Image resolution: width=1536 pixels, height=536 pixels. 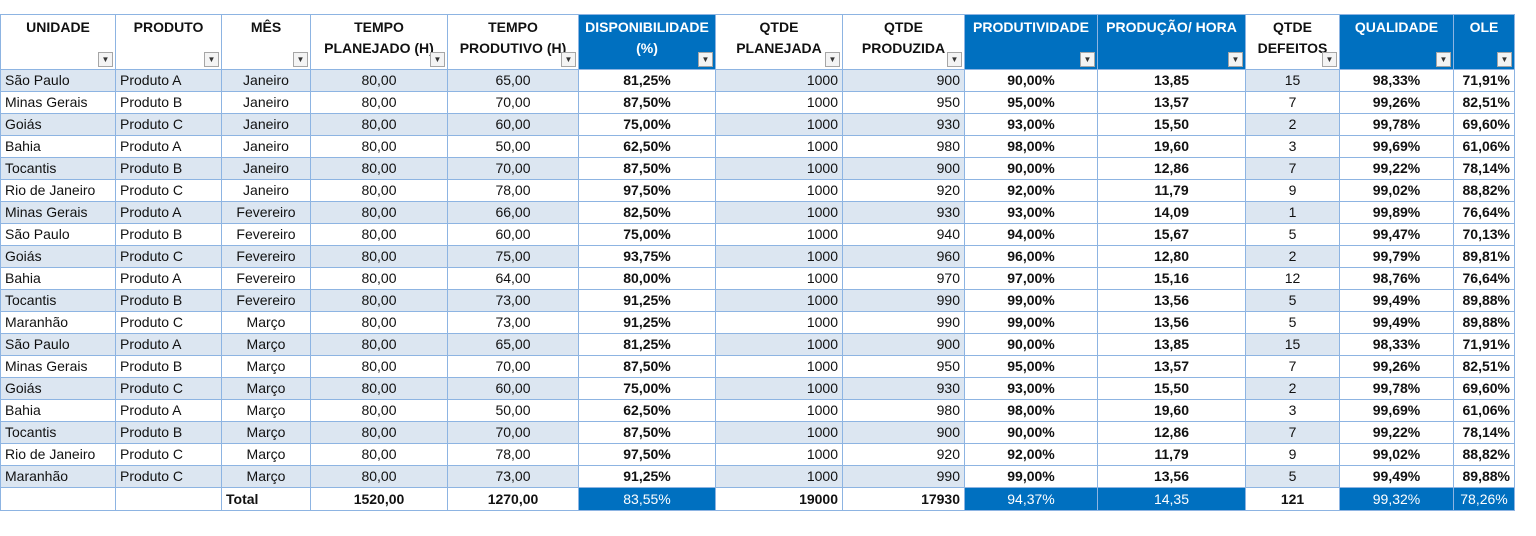 What do you see at coordinates (1031, 234) in the screenshot?
I see `cell-produtividade: 94,00%` at bounding box center [1031, 234].